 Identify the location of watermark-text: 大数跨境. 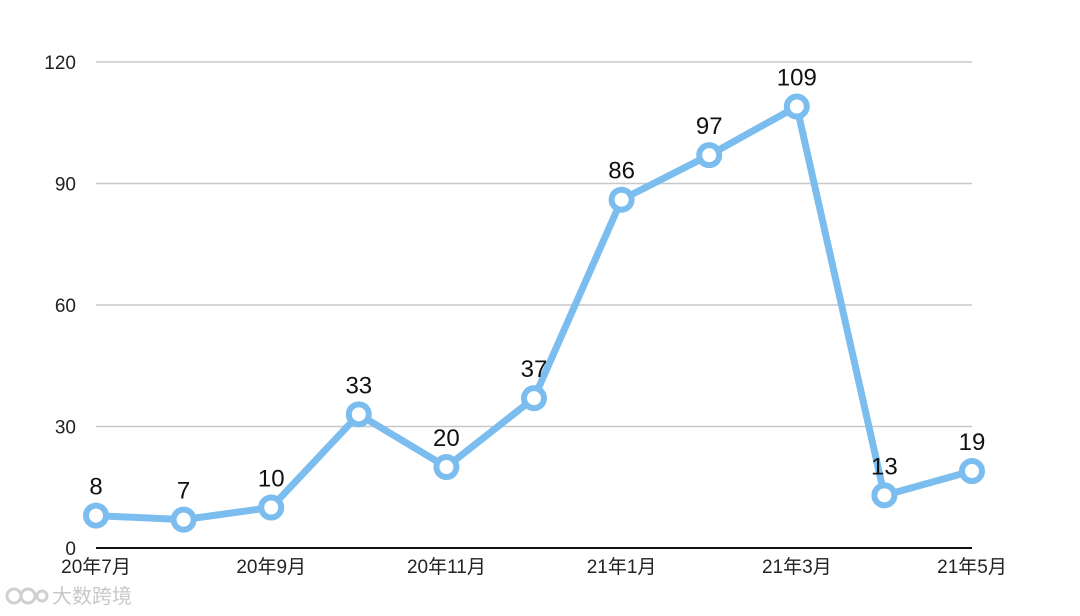
(92, 596).